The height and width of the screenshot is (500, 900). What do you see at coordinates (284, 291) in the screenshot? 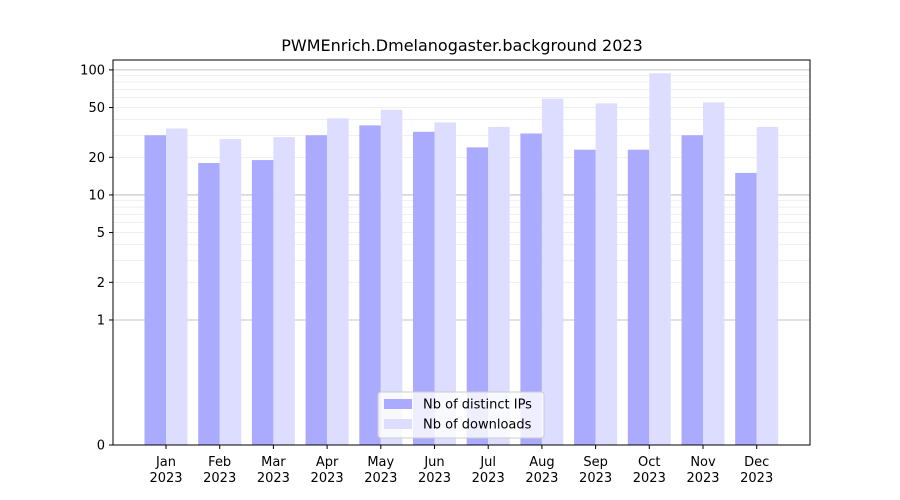
I see `bar-downloads-mar` at bounding box center [284, 291].